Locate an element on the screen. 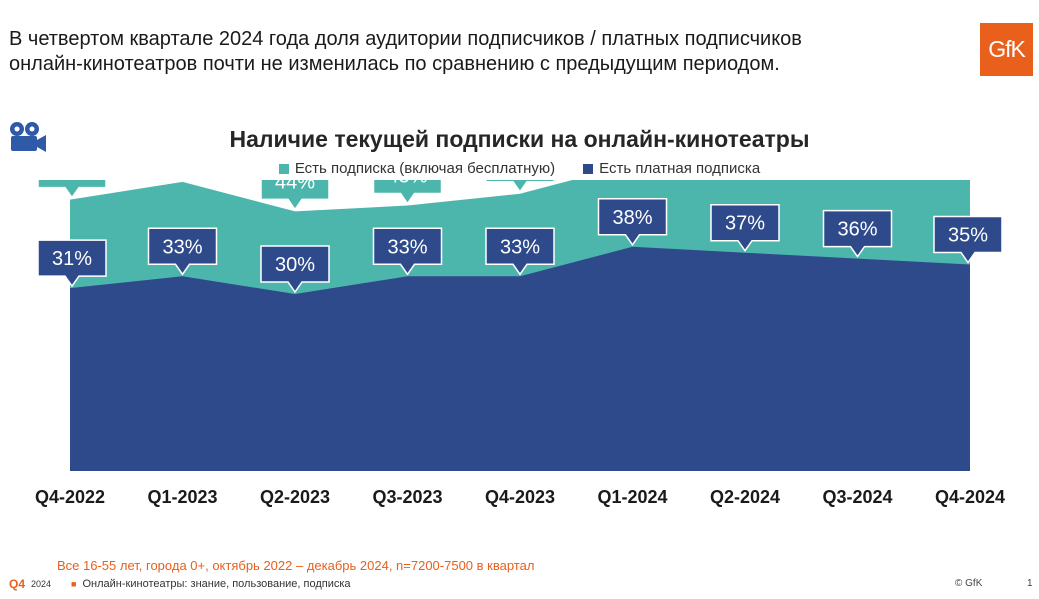  data-label-paid: 37% is located at coordinates (745, 228).